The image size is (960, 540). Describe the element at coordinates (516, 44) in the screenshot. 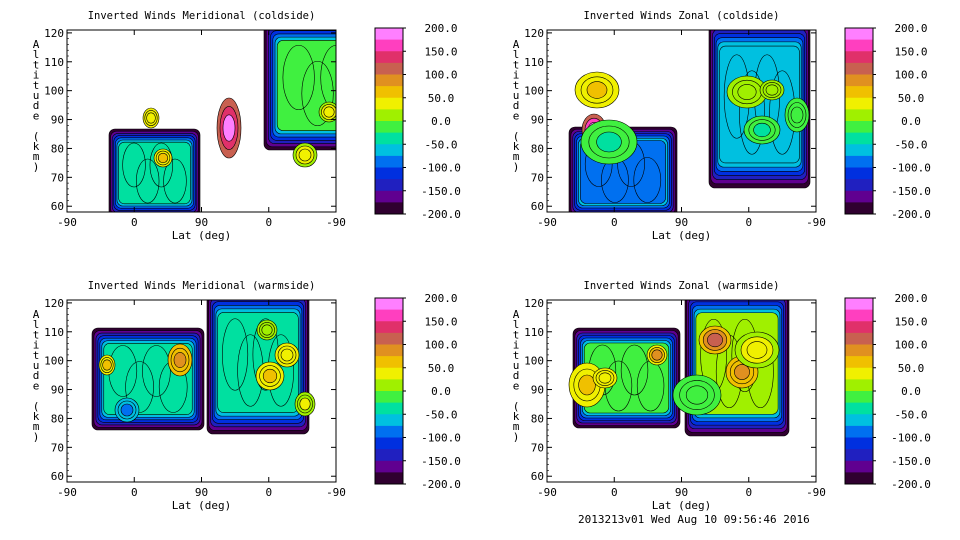

I see `y-axis-label-char: A` at that location.